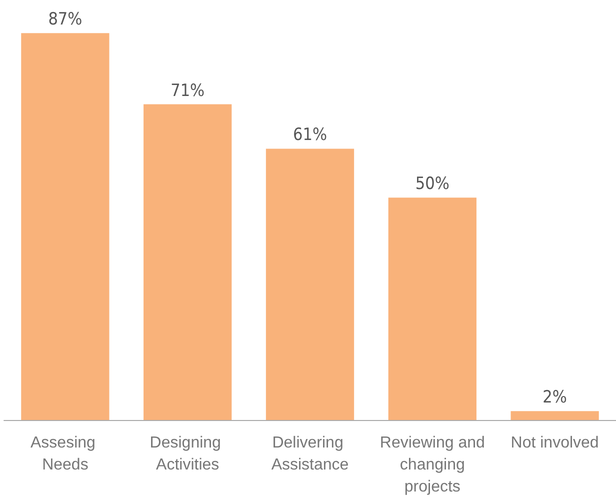 This screenshot has width=616, height=498. Describe the element at coordinates (65, 20) in the screenshot. I see `data-label: 87%` at that location.